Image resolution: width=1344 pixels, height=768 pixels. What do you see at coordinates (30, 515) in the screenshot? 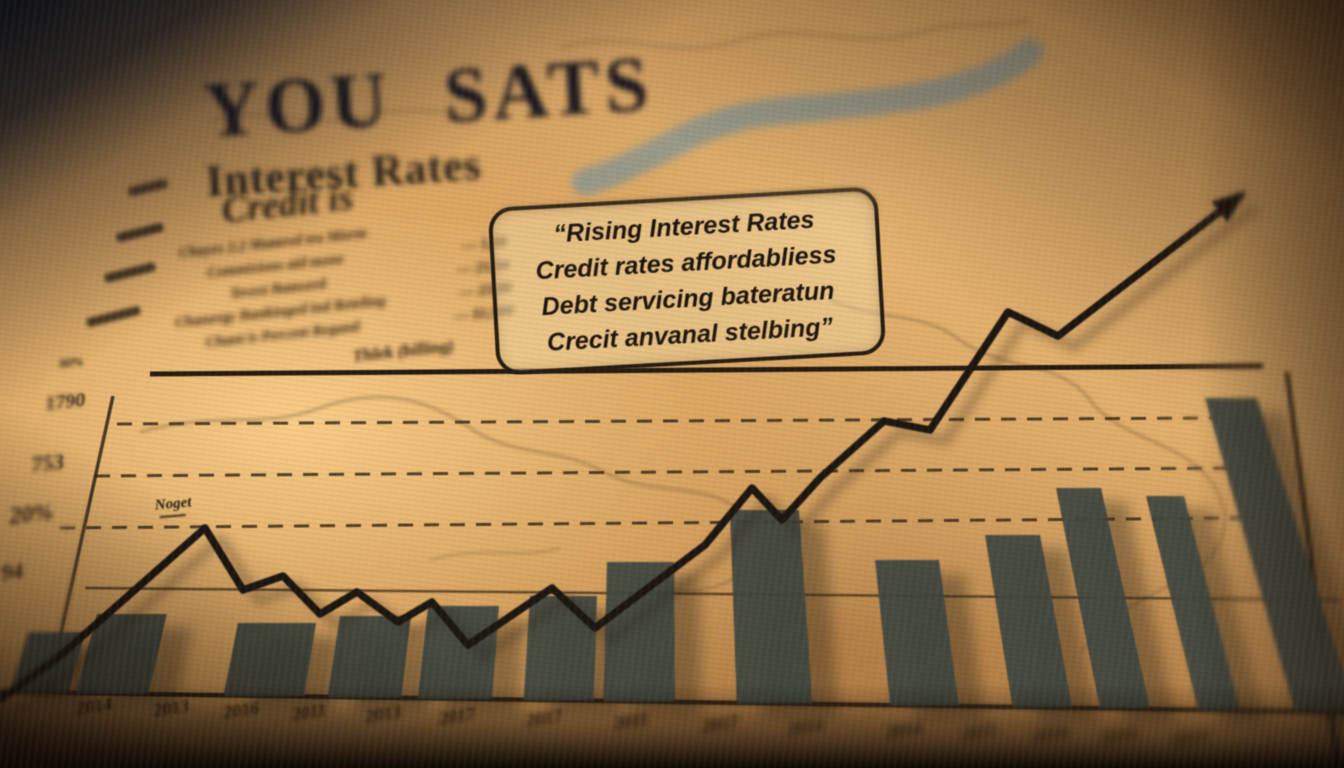
I see `y-axis-label: 20%` at bounding box center [30, 515].